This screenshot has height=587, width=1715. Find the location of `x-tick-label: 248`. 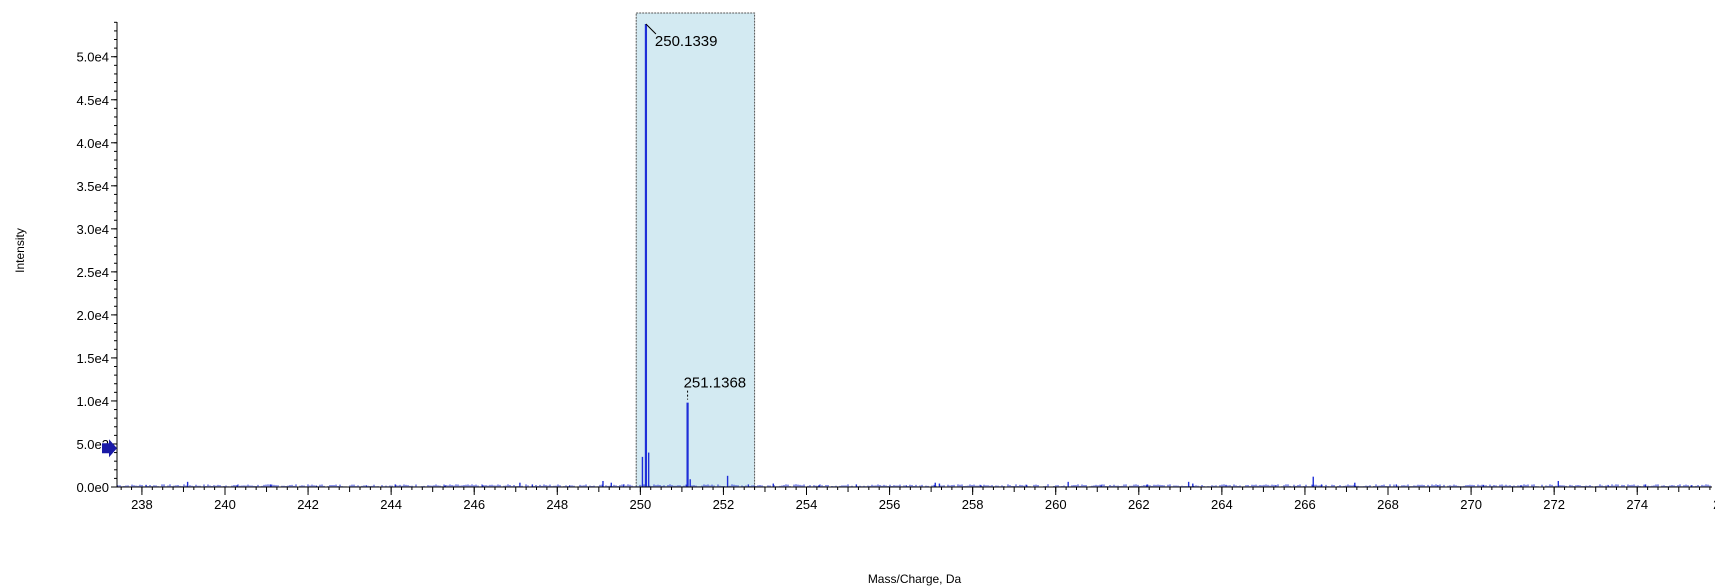

x-tick-label: 248 is located at coordinates (557, 504).